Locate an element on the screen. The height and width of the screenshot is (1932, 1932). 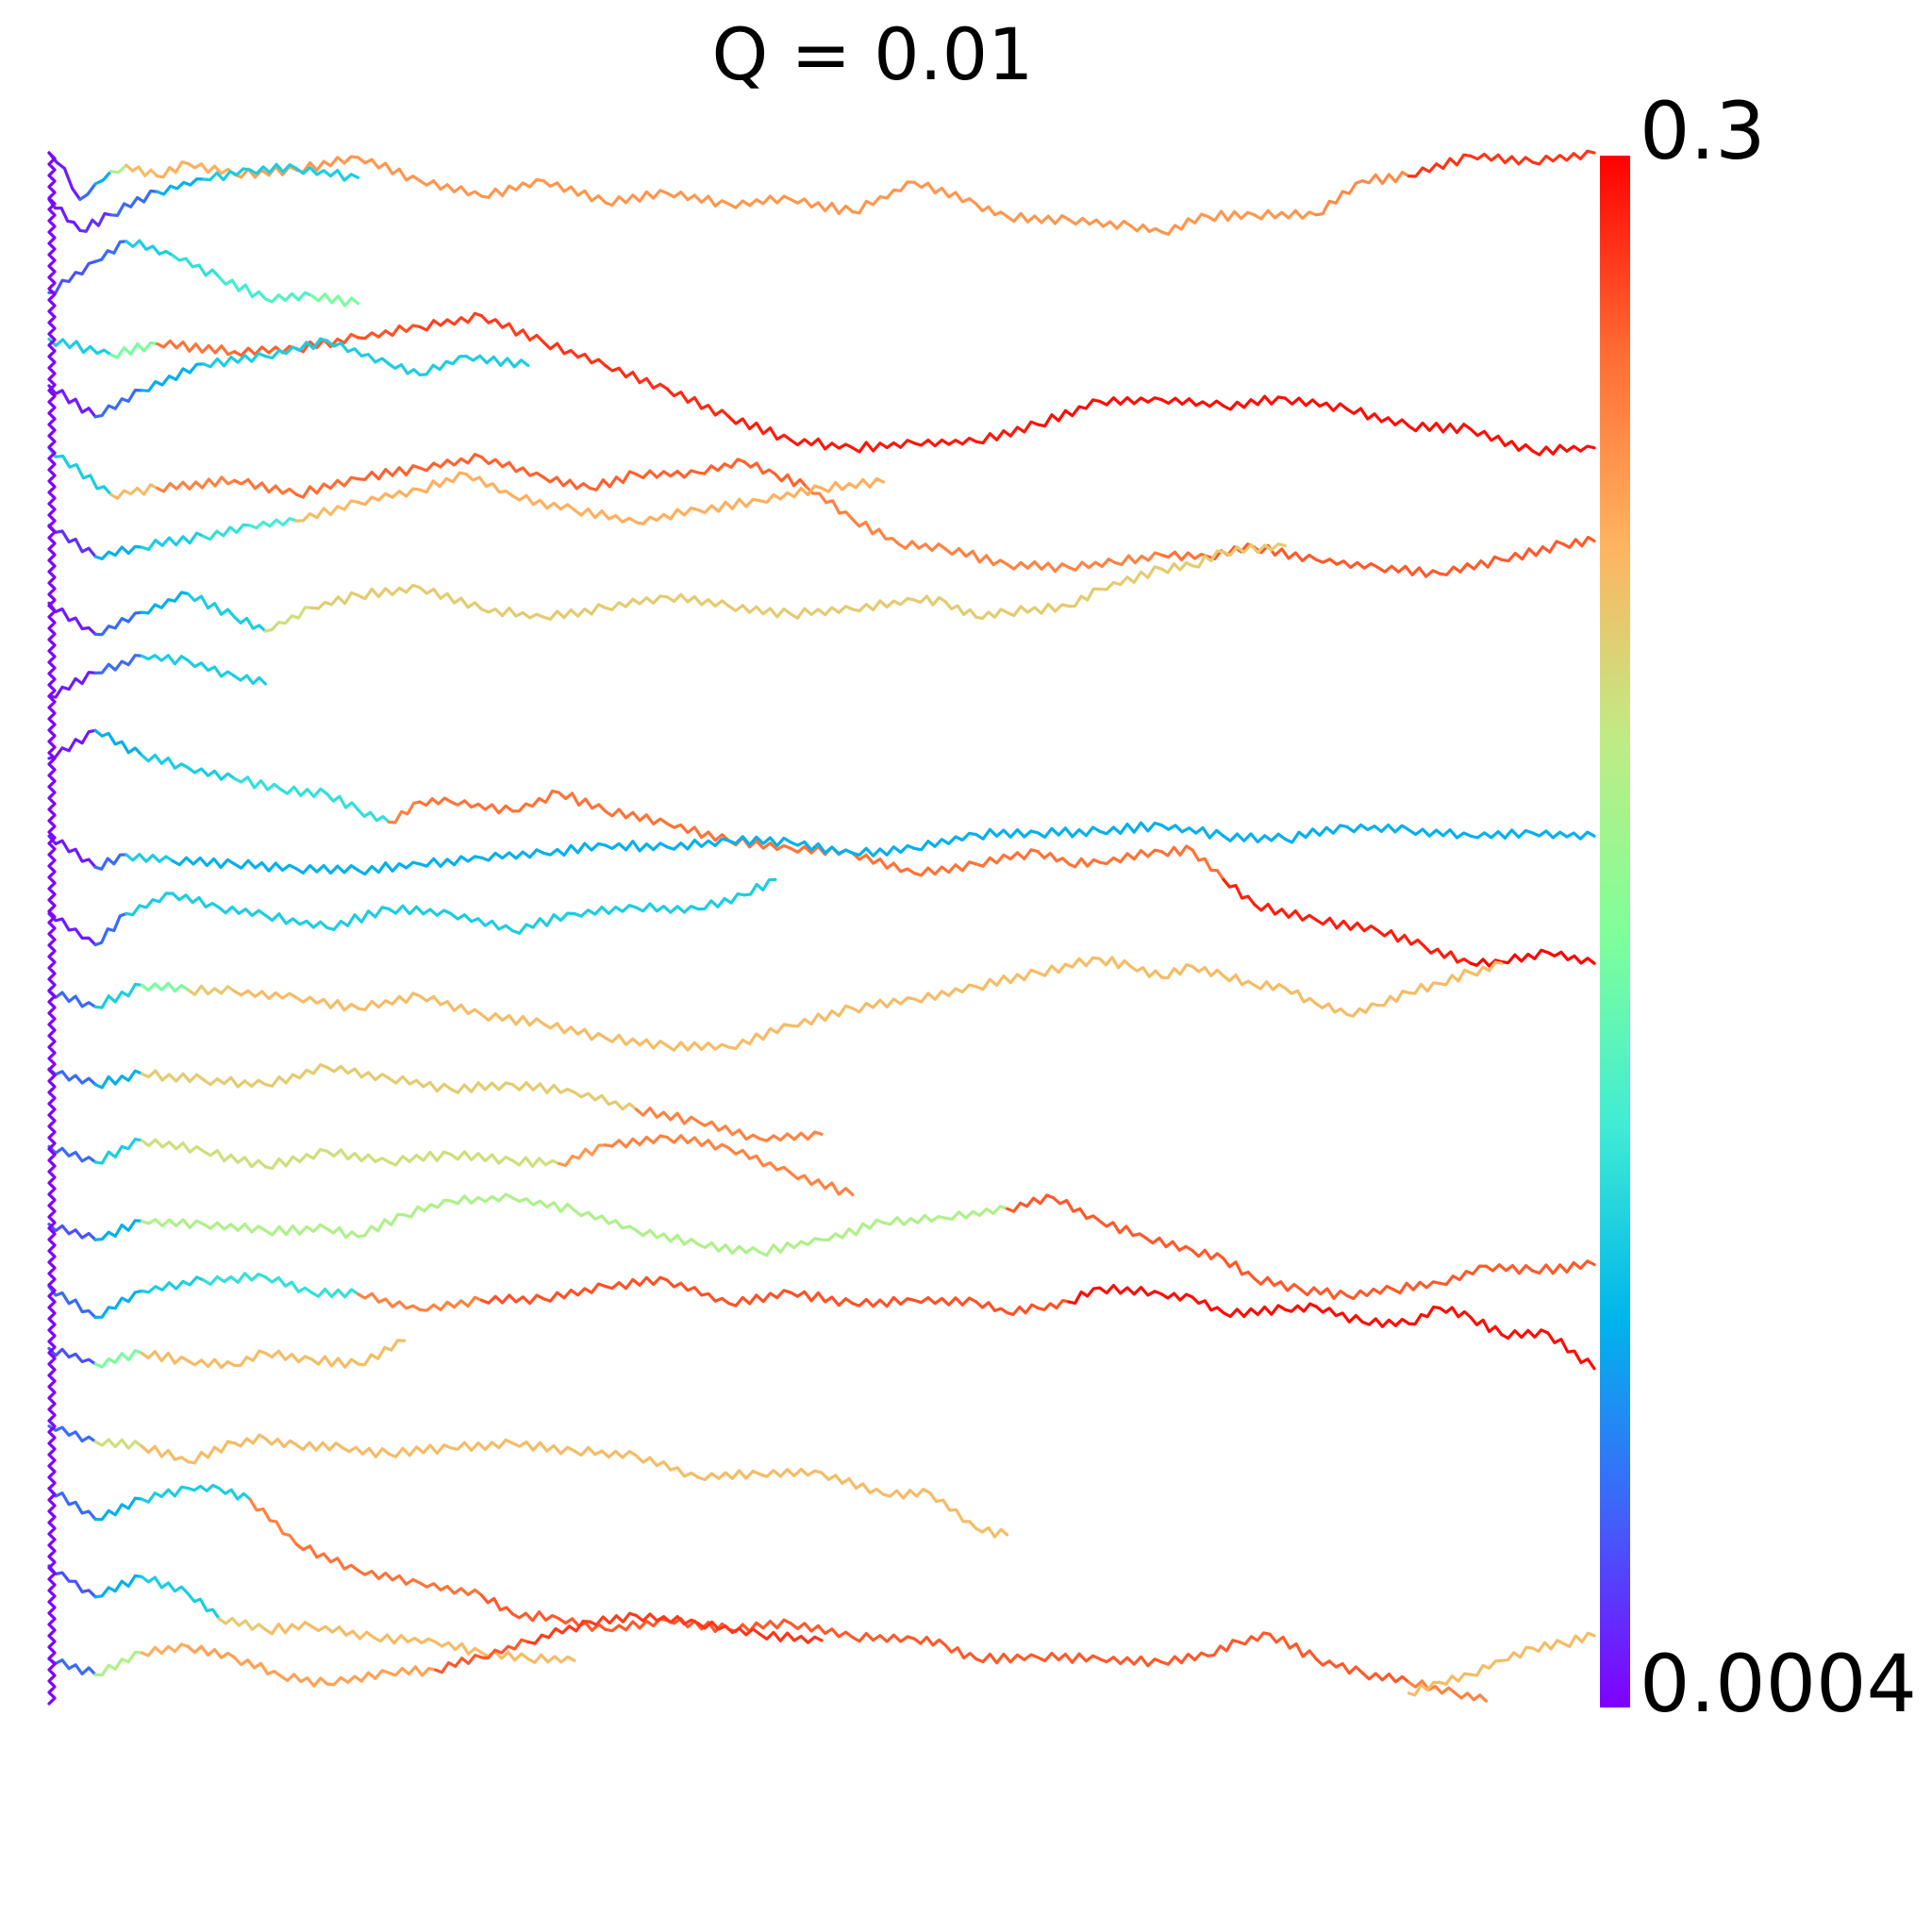
colorbar-ramp is located at coordinates (1615, 931).